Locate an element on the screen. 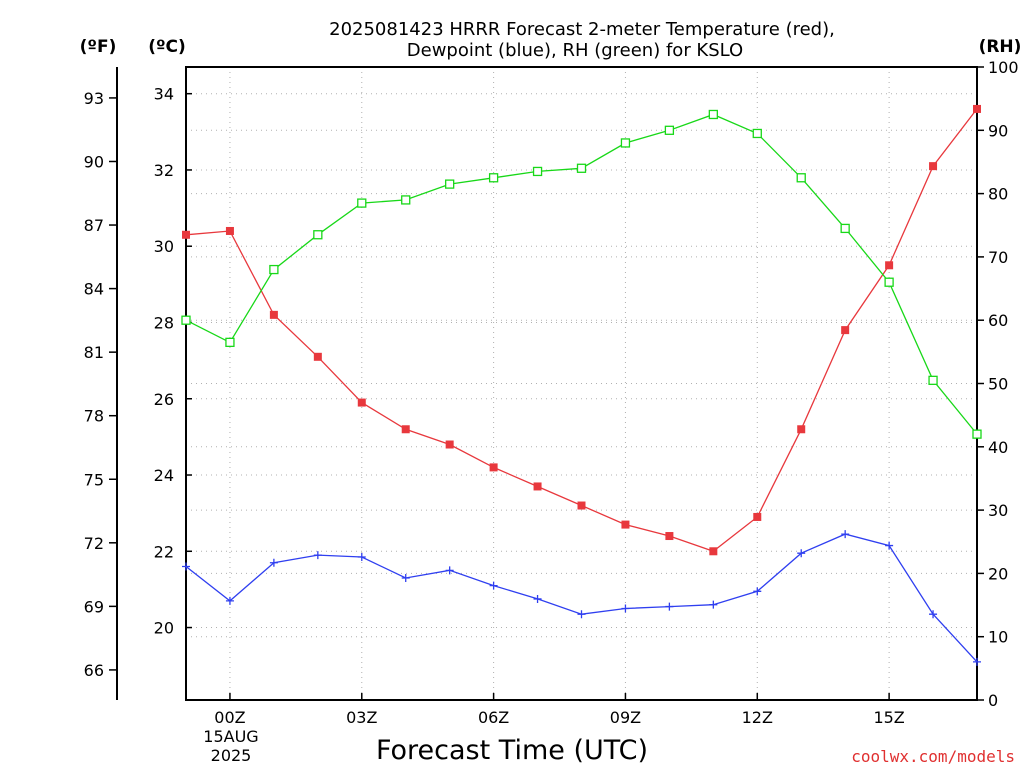  rh-tick-label: 20 is located at coordinates (998, 573).